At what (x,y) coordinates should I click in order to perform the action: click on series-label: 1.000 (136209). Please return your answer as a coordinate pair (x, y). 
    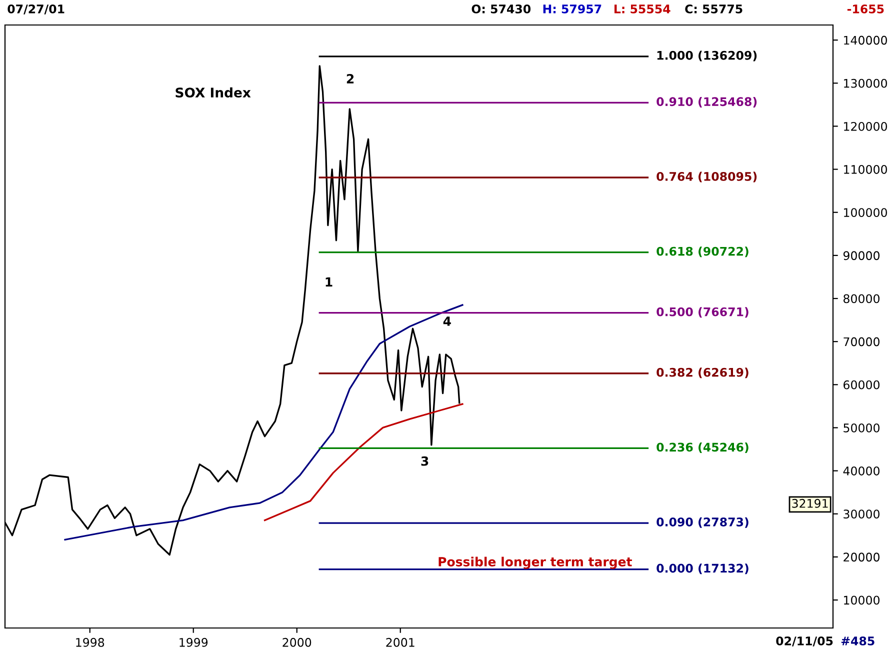
    Looking at the image, I should click on (707, 56).